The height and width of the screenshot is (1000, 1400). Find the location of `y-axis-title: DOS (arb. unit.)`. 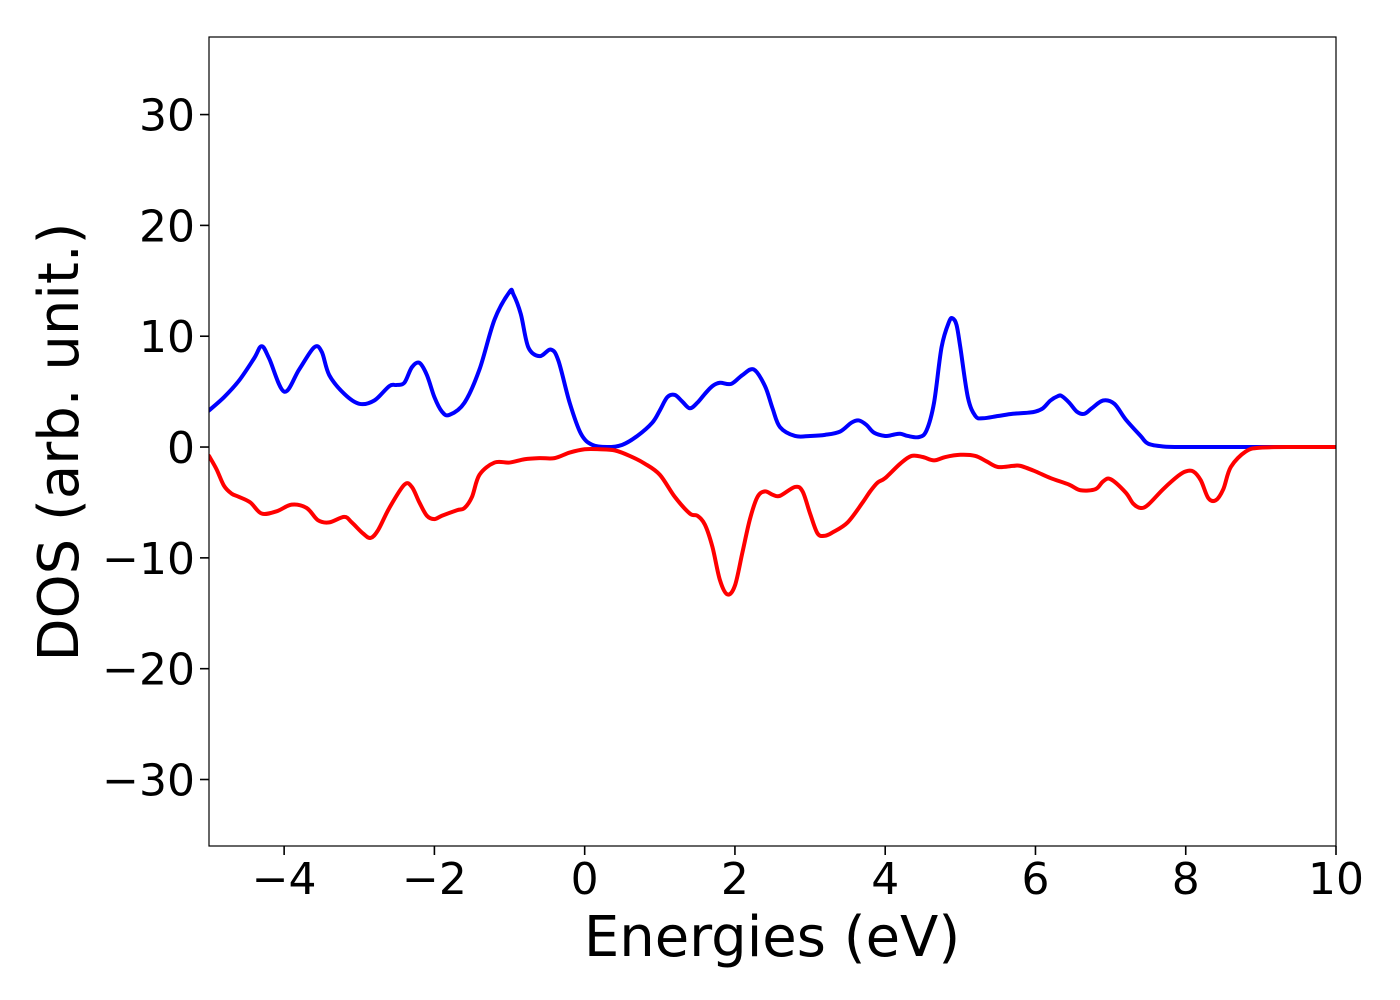

y-axis-title: DOS (arb. unit.) is located at coordinates (59, 441).